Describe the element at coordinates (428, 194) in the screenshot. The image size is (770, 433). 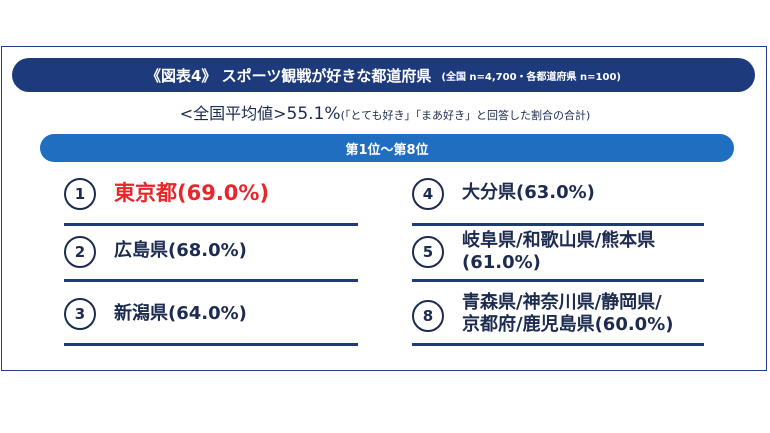
I see `rank-circle: 4` at that location.